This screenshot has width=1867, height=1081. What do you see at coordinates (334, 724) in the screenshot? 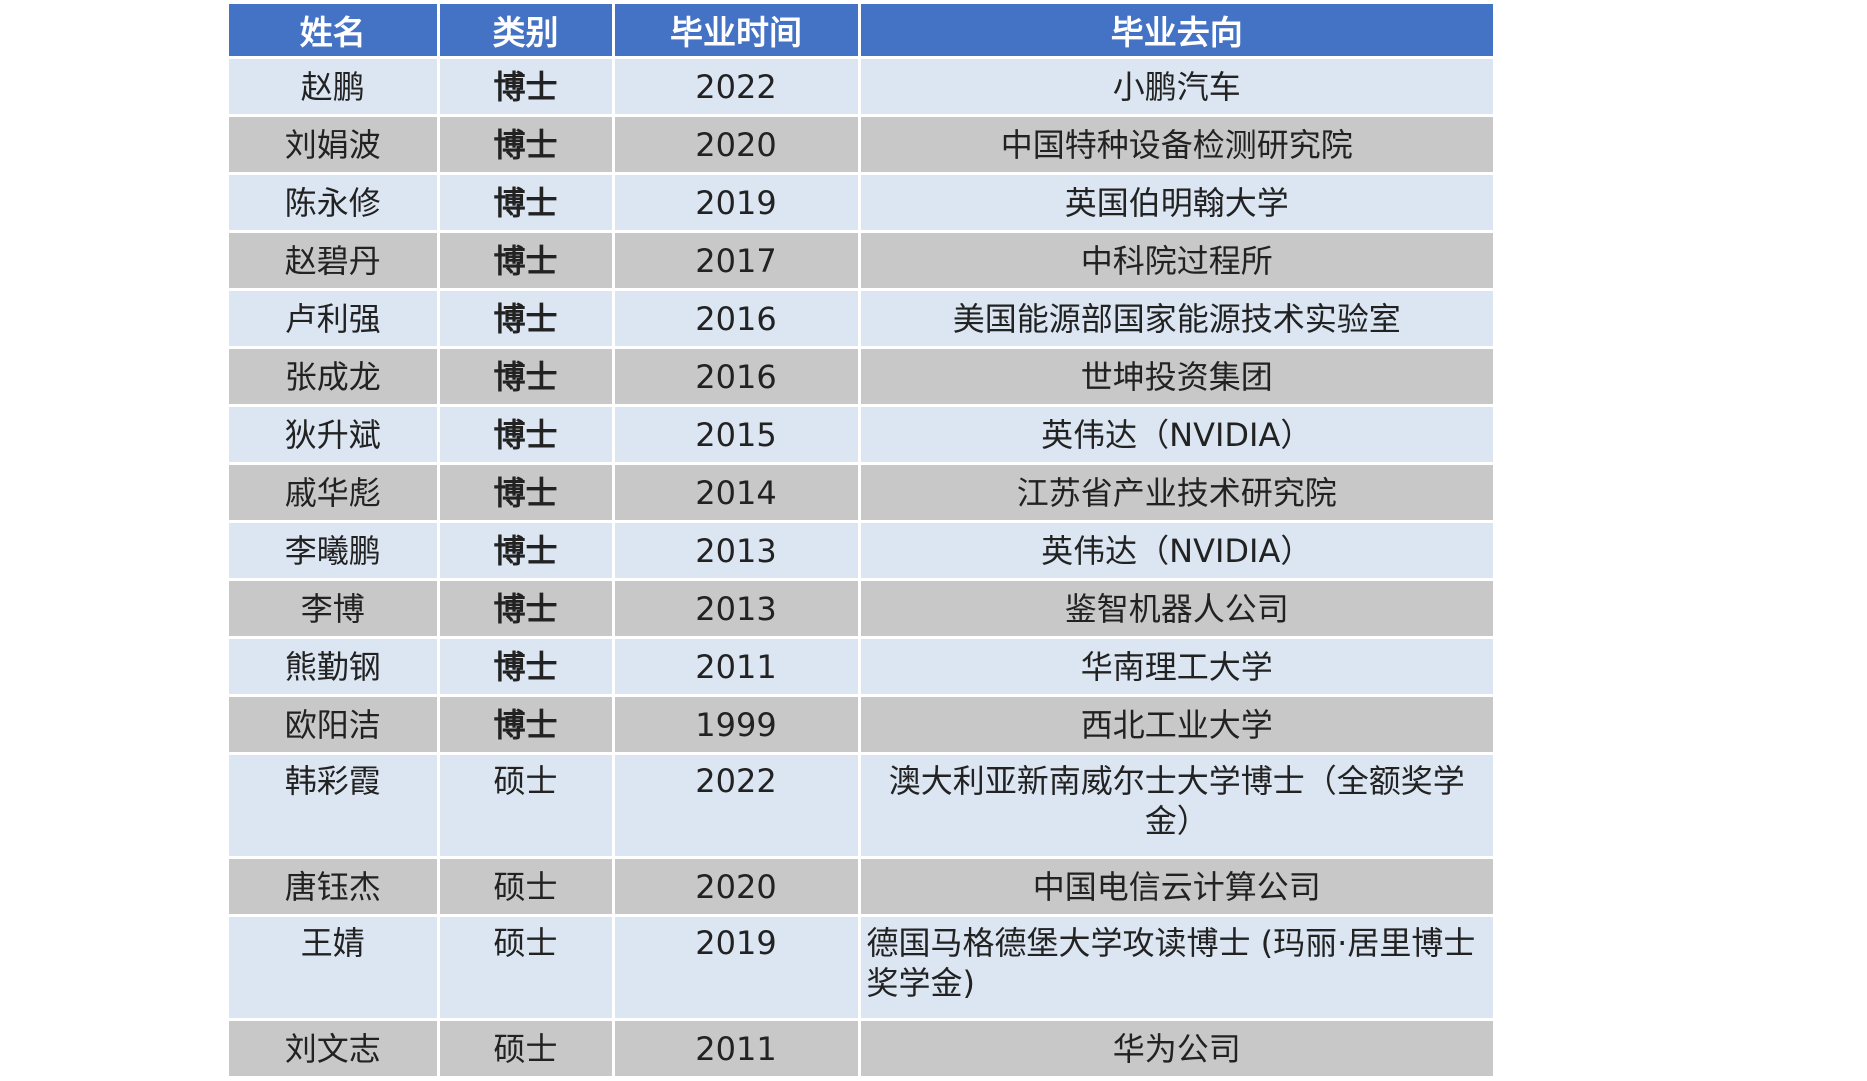
I see `name-cell: 欧阳洁` at bounding box center [334, 724].